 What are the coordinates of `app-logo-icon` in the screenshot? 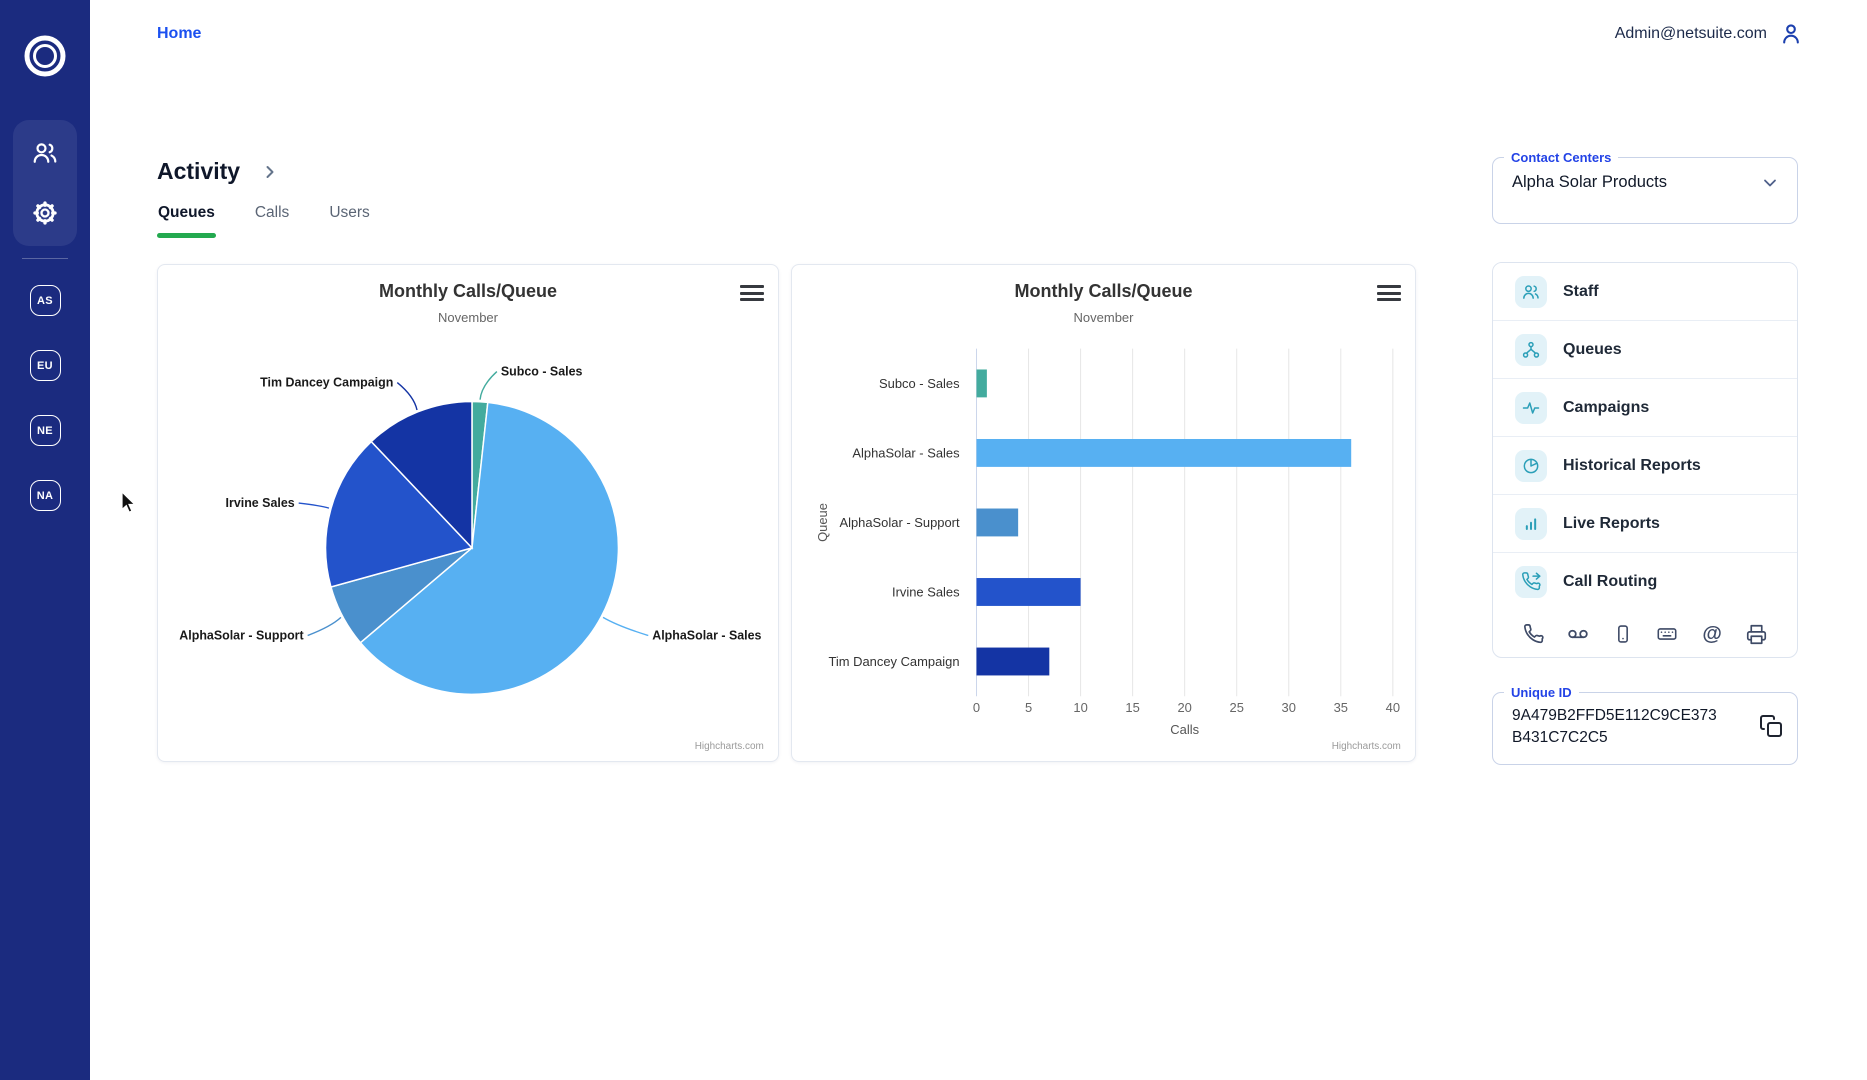 It's located at (45, 56).